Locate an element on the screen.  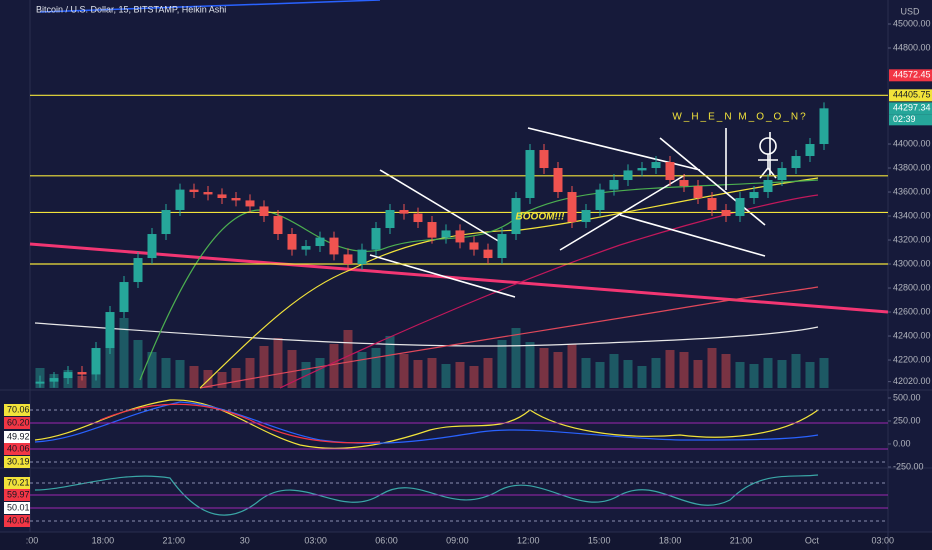
price-badge-label: 44297.34 is located at coordinates (912, 108).